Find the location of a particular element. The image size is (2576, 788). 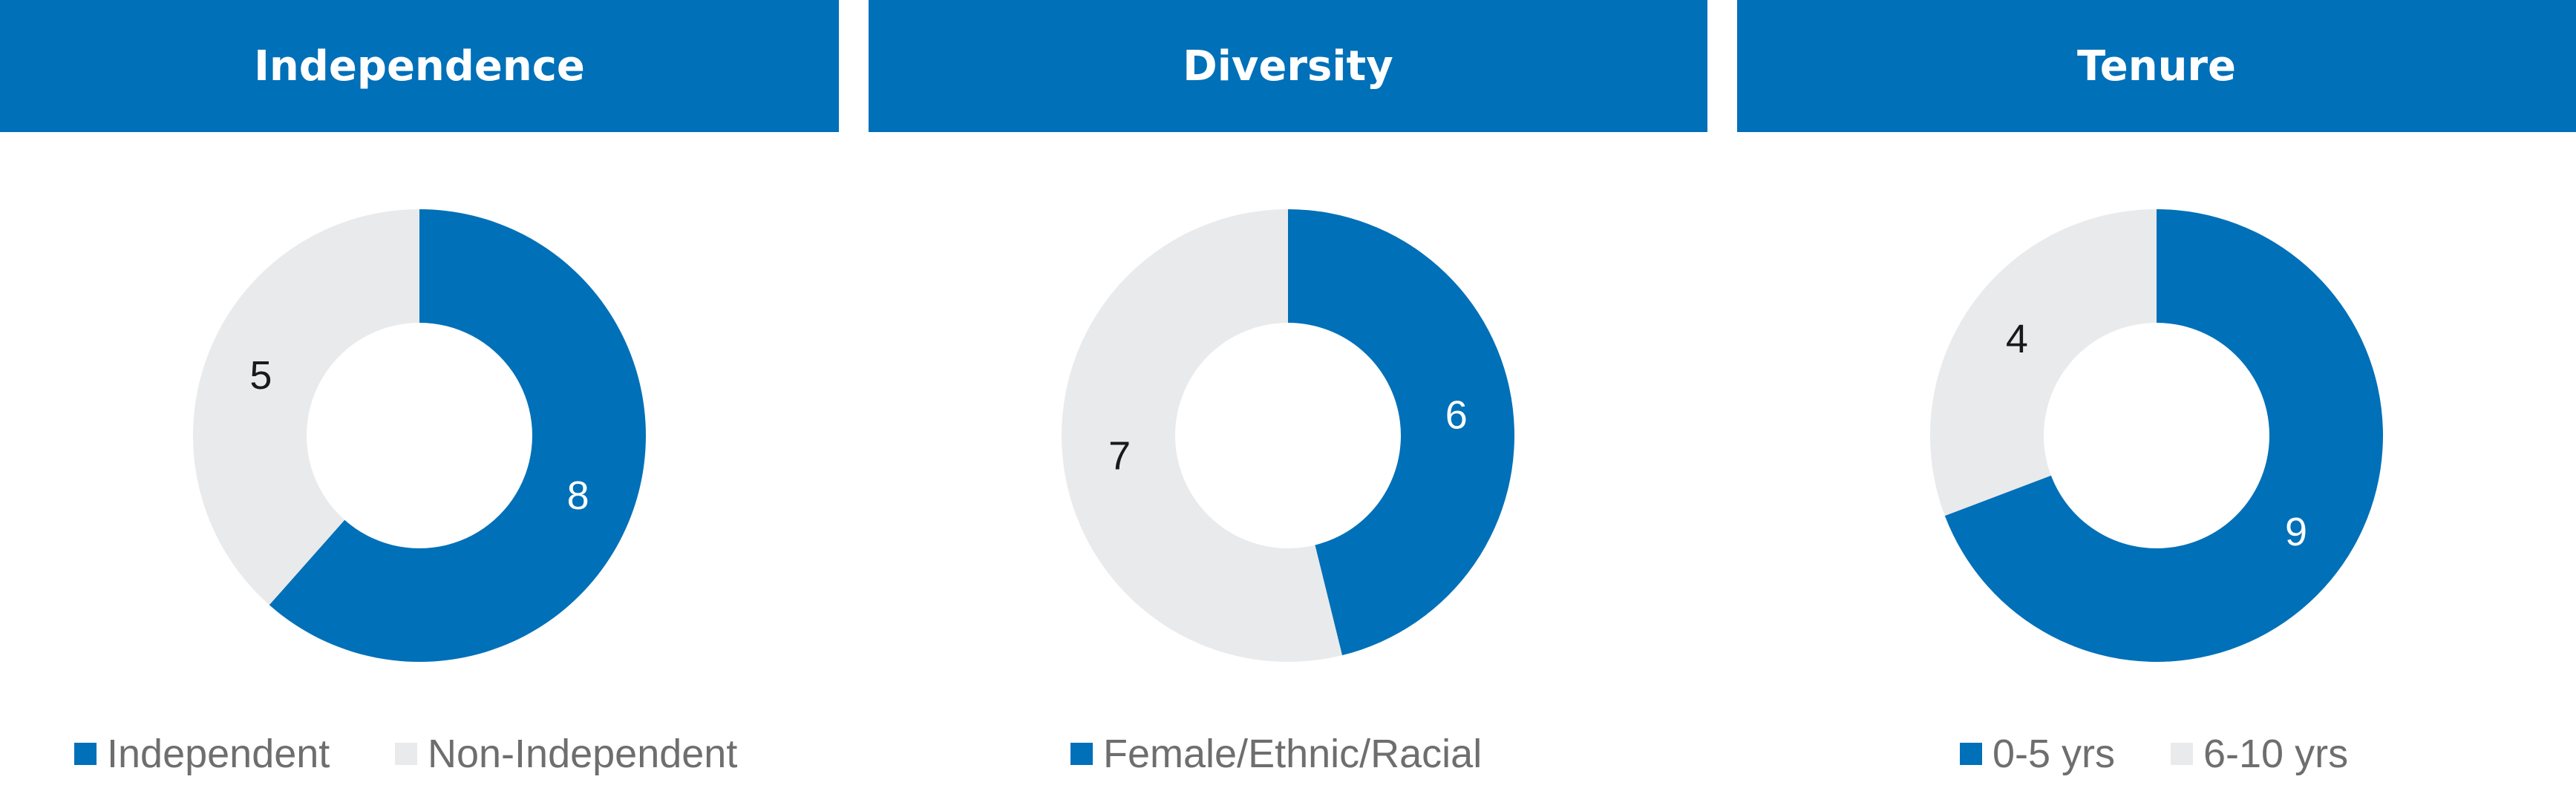

tenure-data-label-0-5-yrs: 9 is located at coordinates (2296, 532).